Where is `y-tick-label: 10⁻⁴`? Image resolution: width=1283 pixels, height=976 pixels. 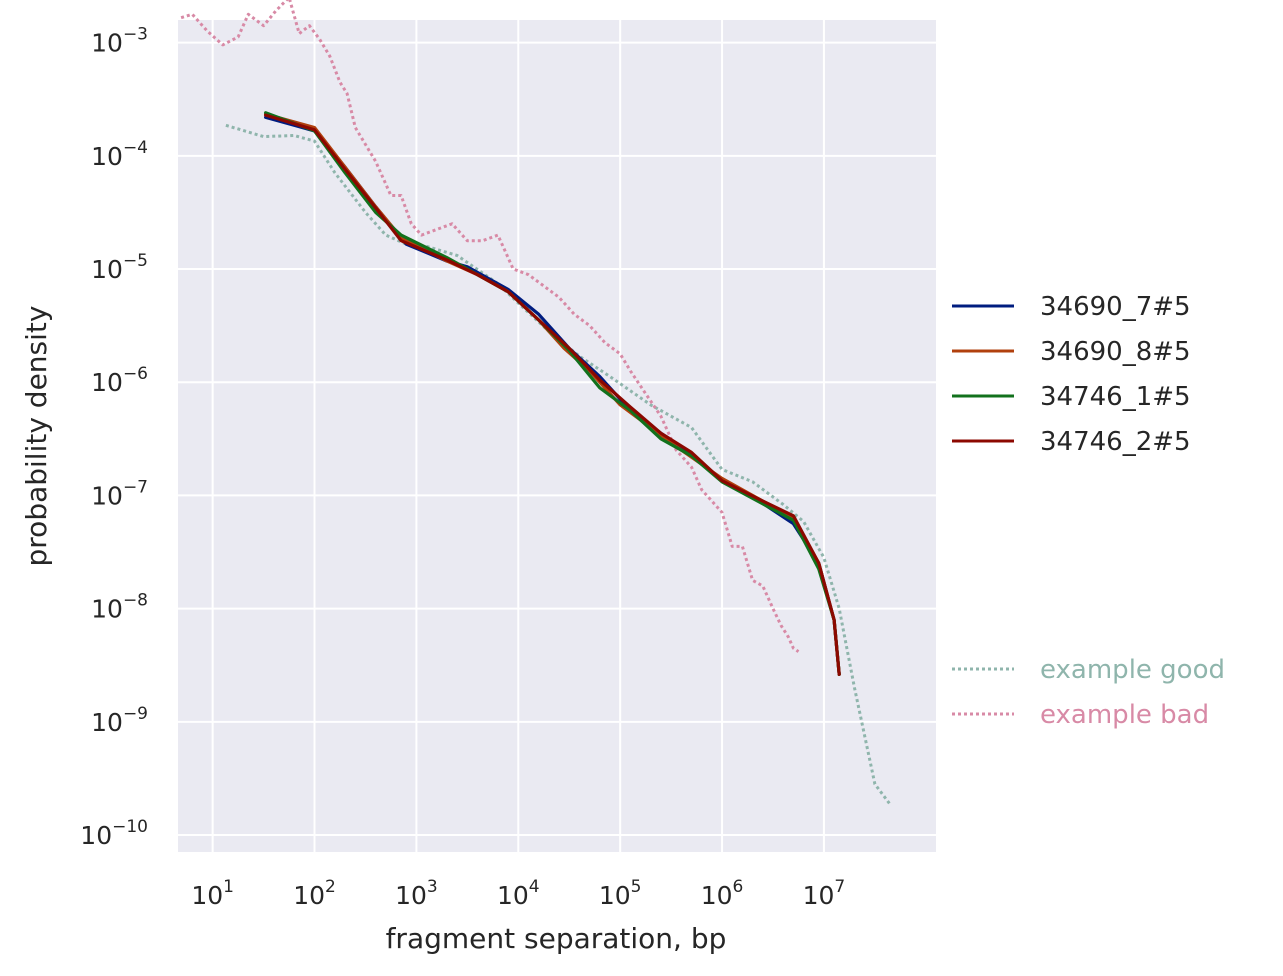 y-tick-label: 10⁻⁴ is located at coordinates (119, 154).